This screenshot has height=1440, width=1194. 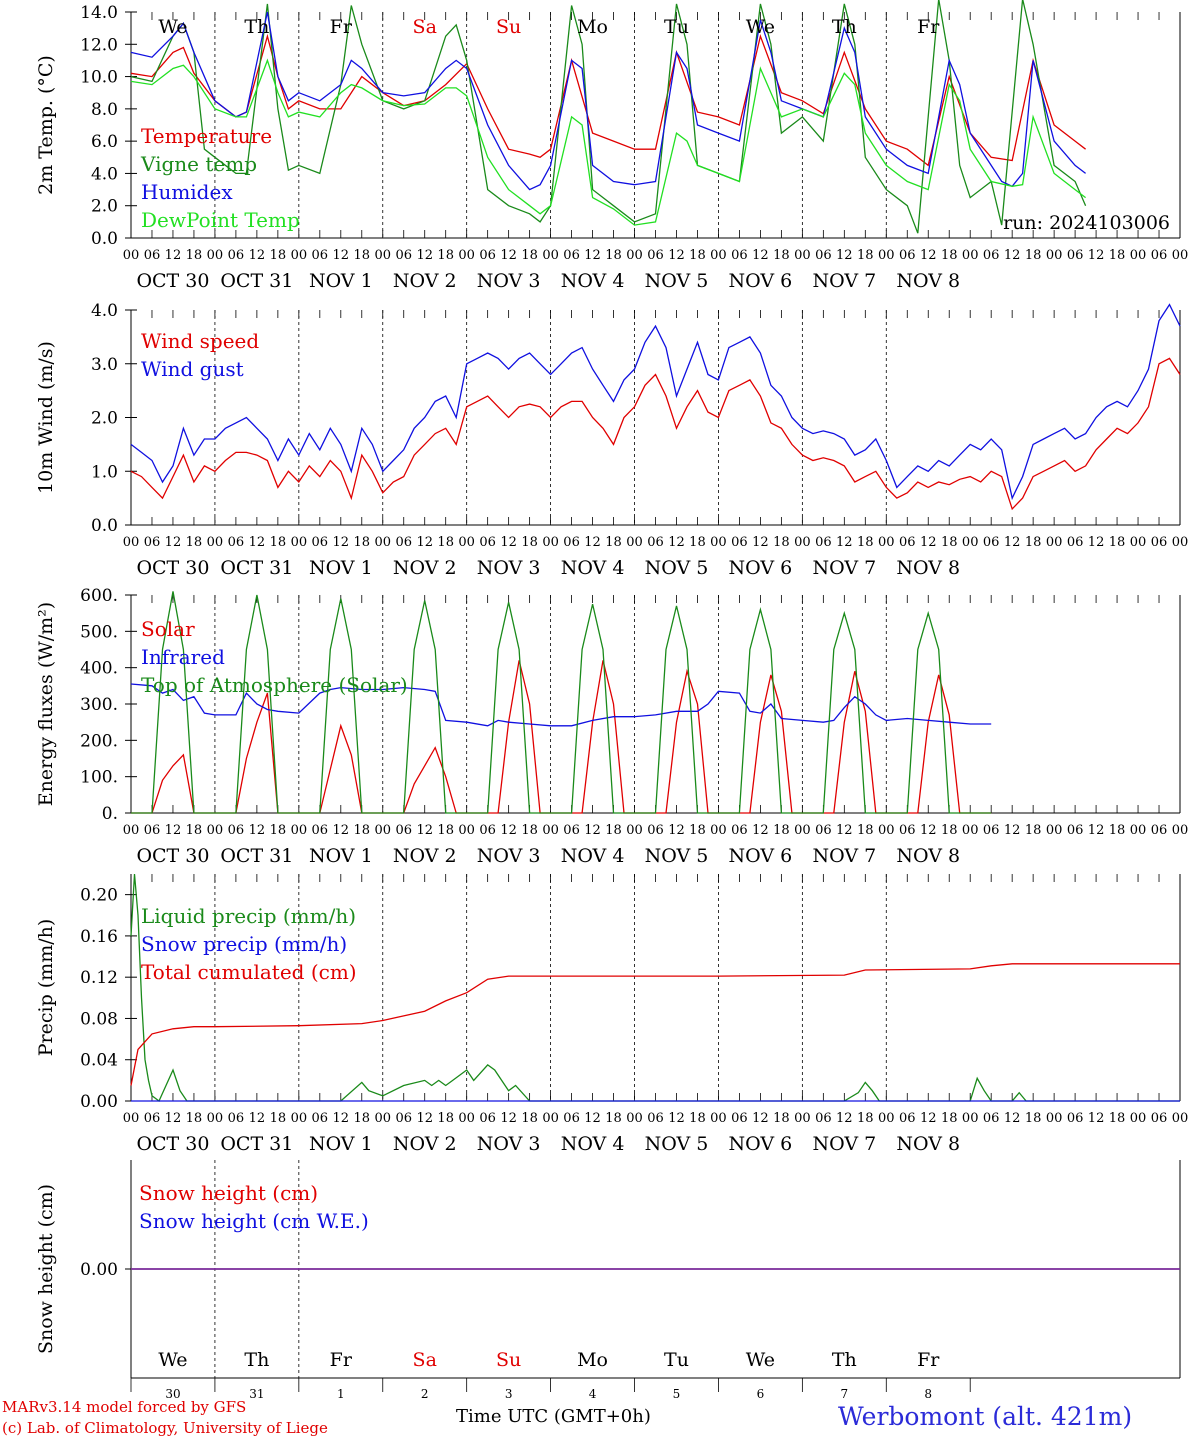 I want to click on y-tick-label: 8.0, so click(x=104, y=110).